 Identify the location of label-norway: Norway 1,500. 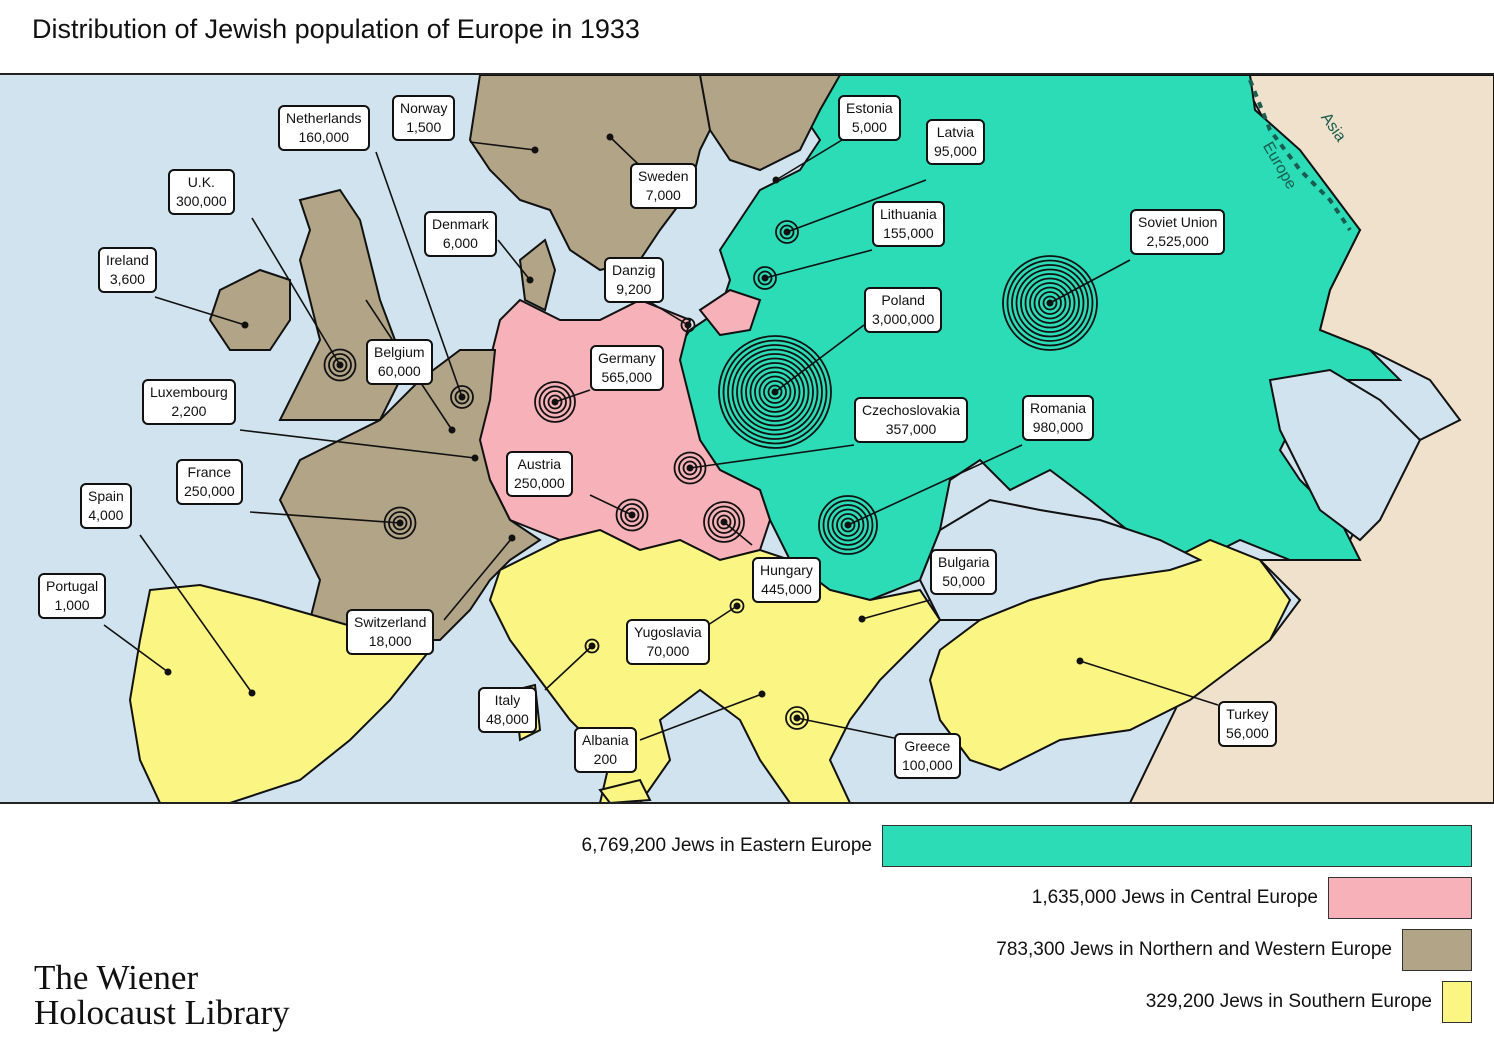
(424, 118).